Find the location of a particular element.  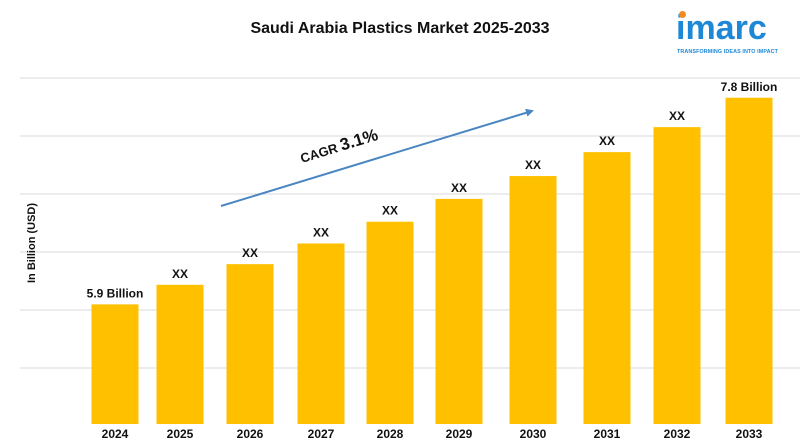

imarc-logo: imarc TRANSFORMING IDEAS INTO IMPACT is located at coordinates (736, 33).